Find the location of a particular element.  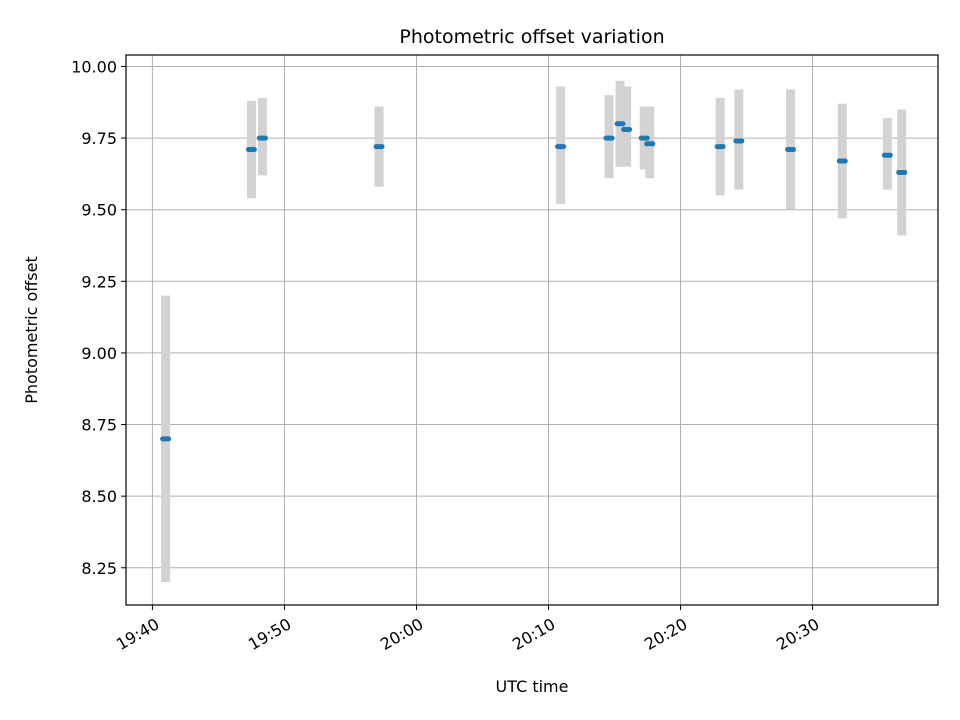

error-bar is located at coordinates (627, 126).